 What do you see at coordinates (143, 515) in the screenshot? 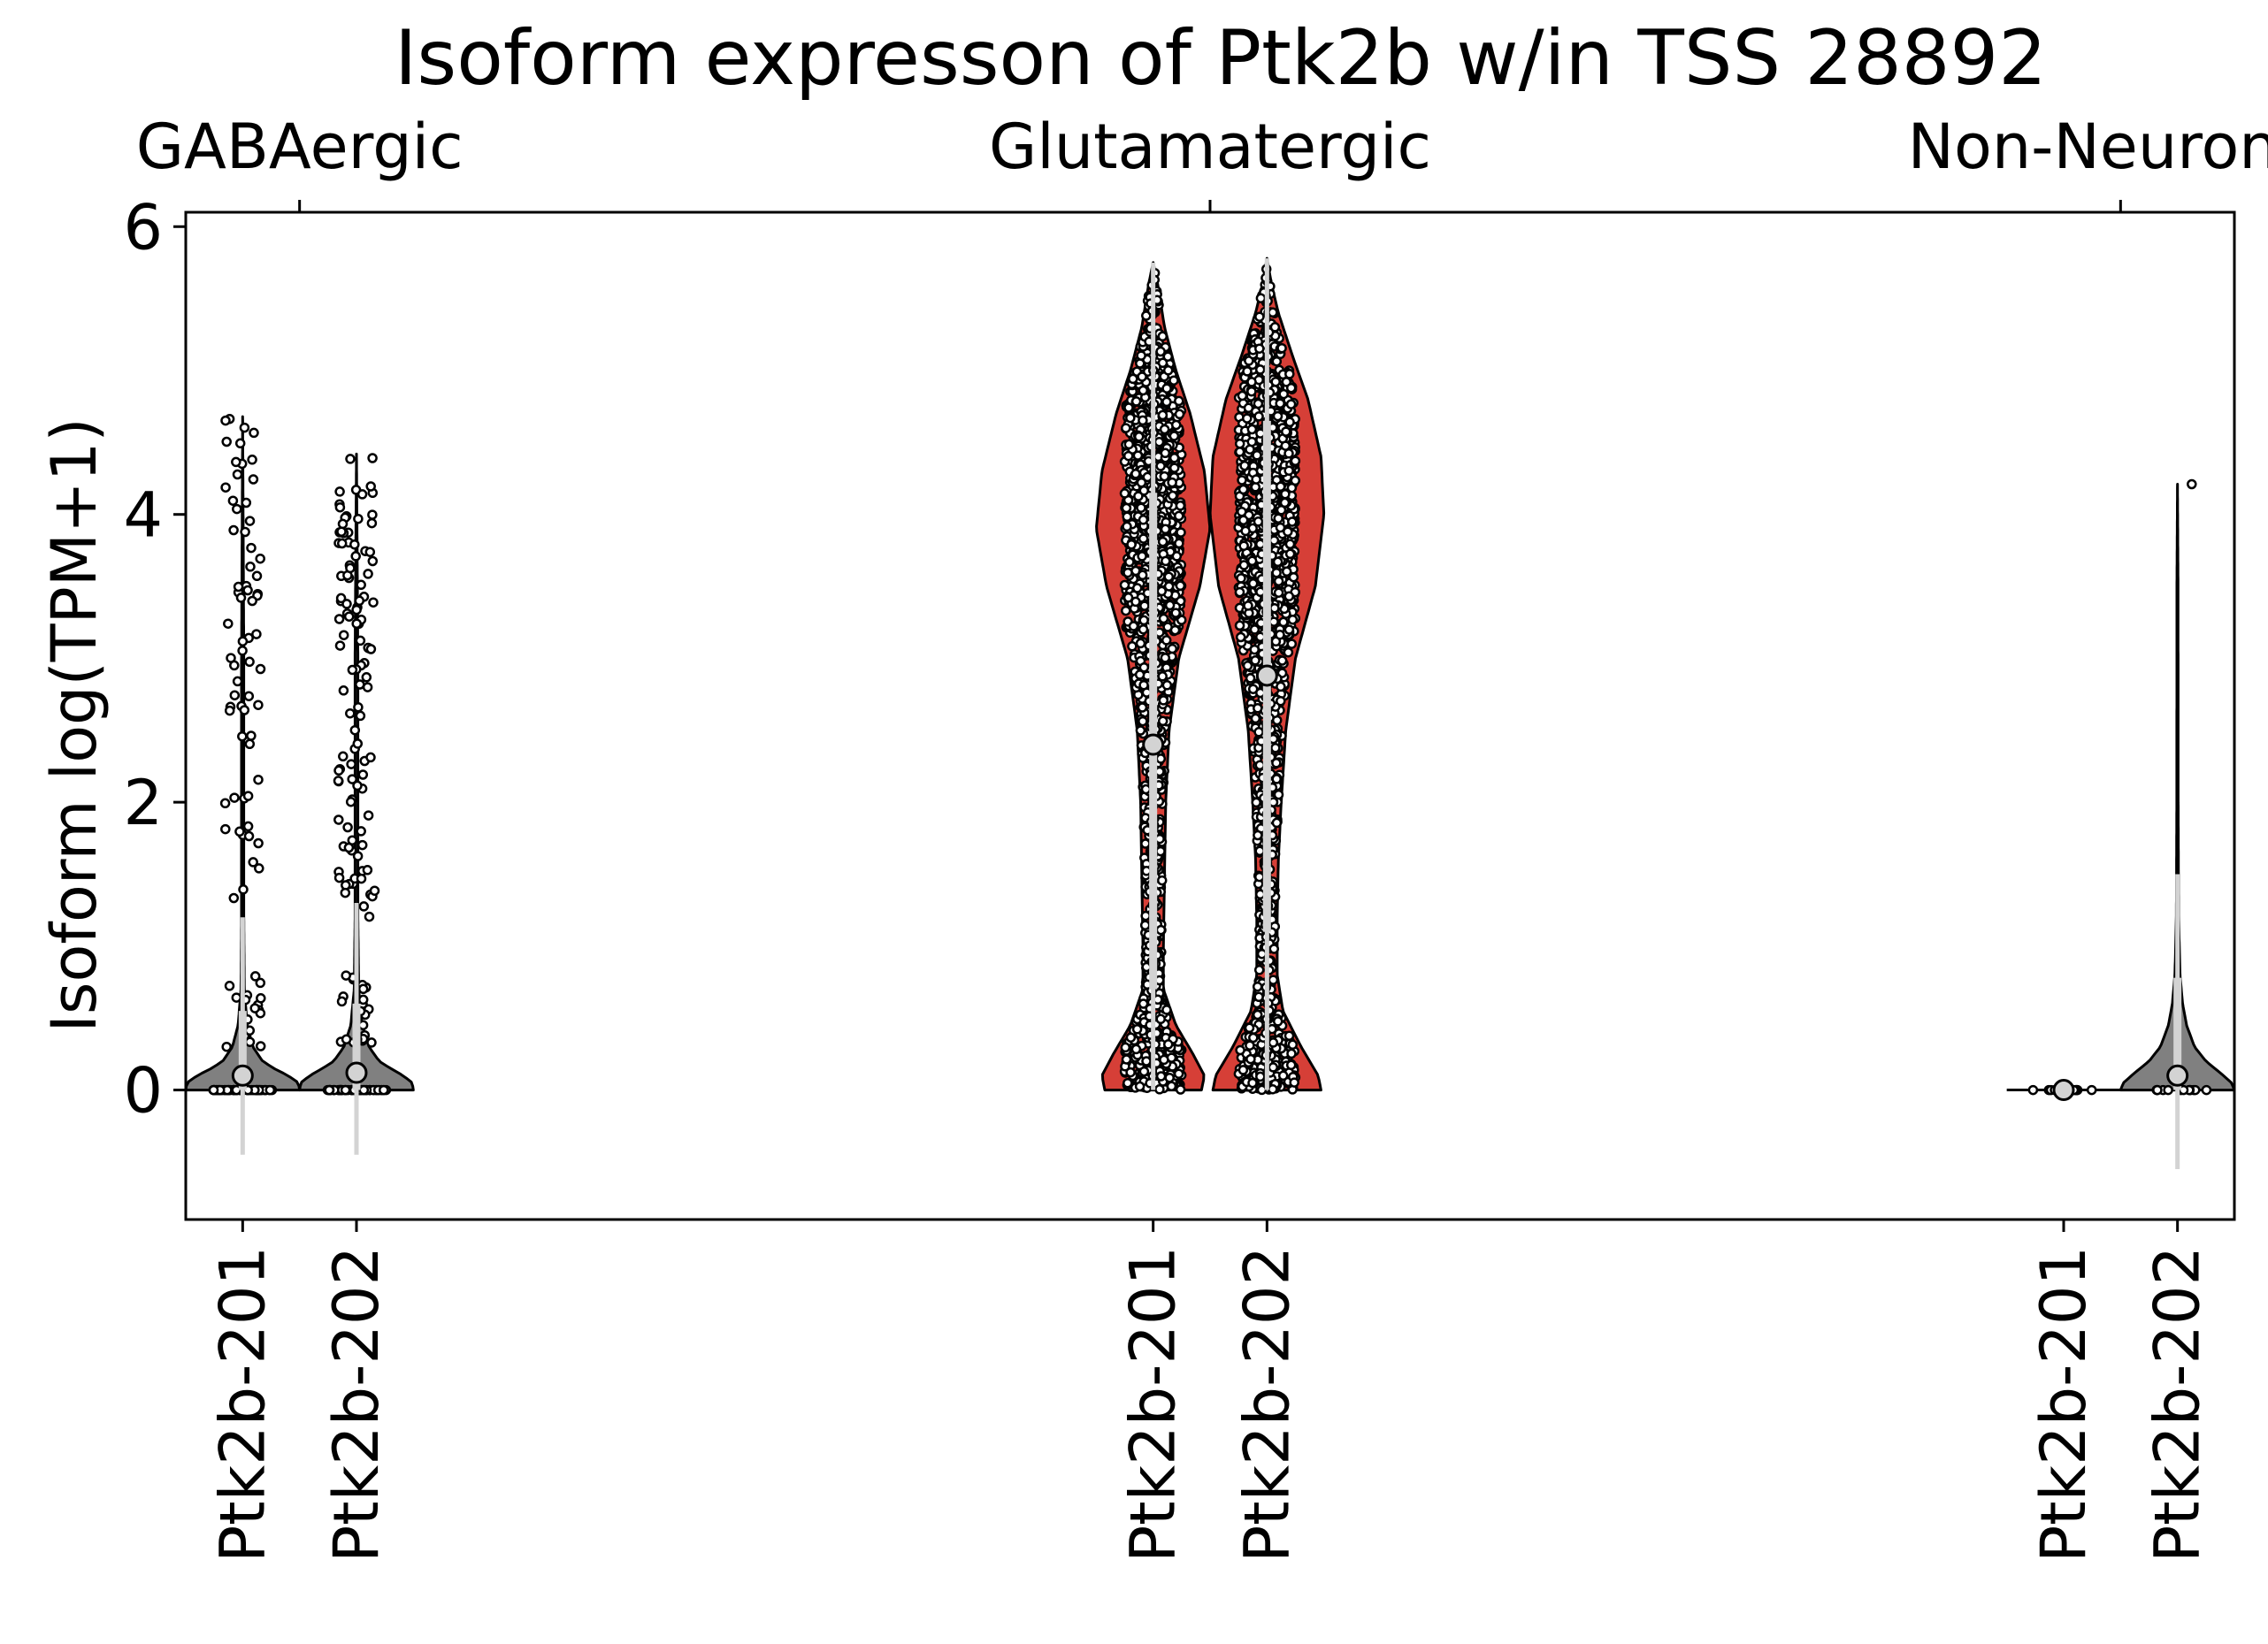
I see `y-tick-label: 4` at bounding box center [143, 515].